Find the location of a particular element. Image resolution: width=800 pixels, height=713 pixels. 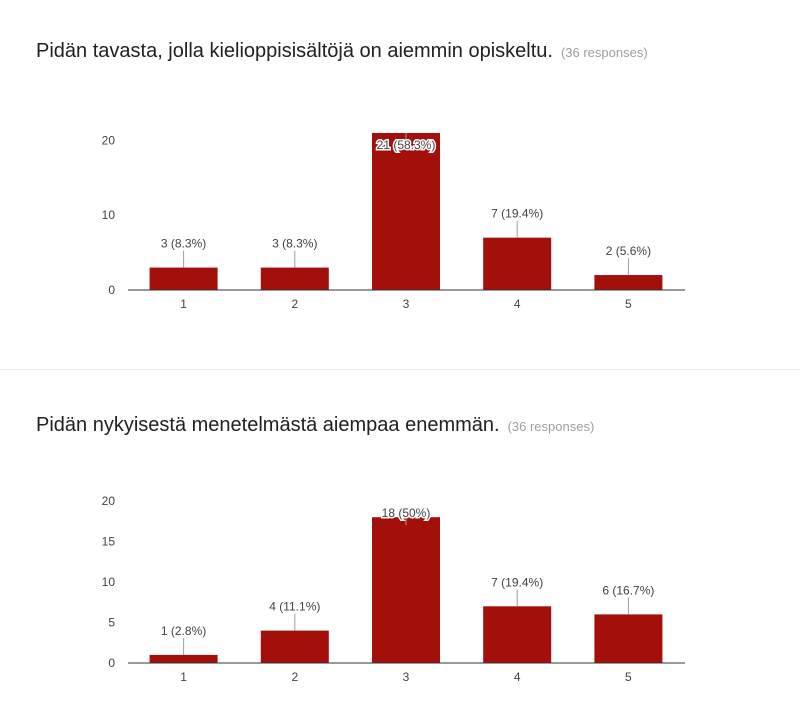

y-tick-label: 15 is located at coordinates (109, 542).